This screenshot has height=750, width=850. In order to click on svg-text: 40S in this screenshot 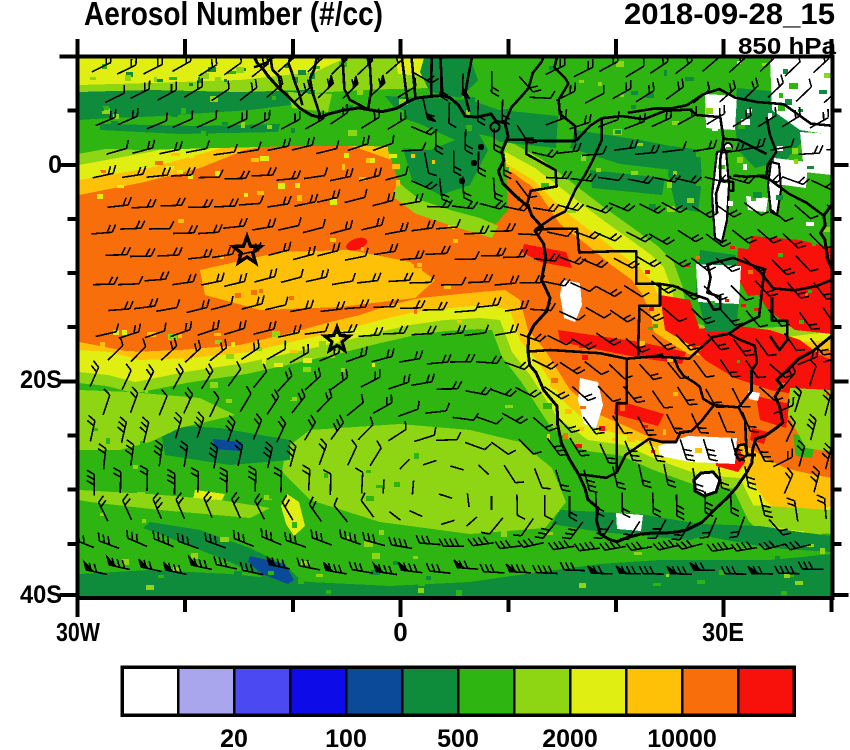, I will do `click(41, 595)`.